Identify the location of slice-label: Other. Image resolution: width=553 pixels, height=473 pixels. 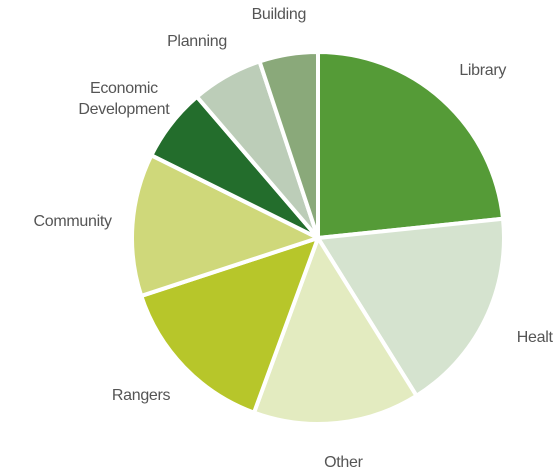
(343, 463).